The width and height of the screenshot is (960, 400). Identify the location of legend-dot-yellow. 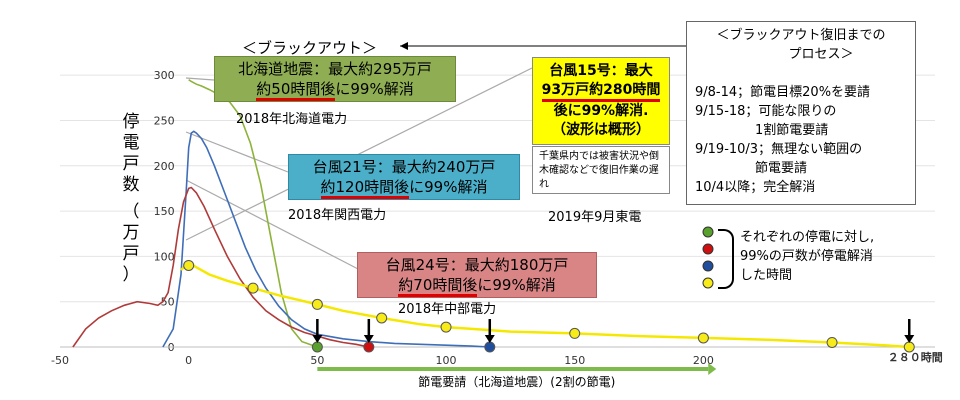
(708, 283).